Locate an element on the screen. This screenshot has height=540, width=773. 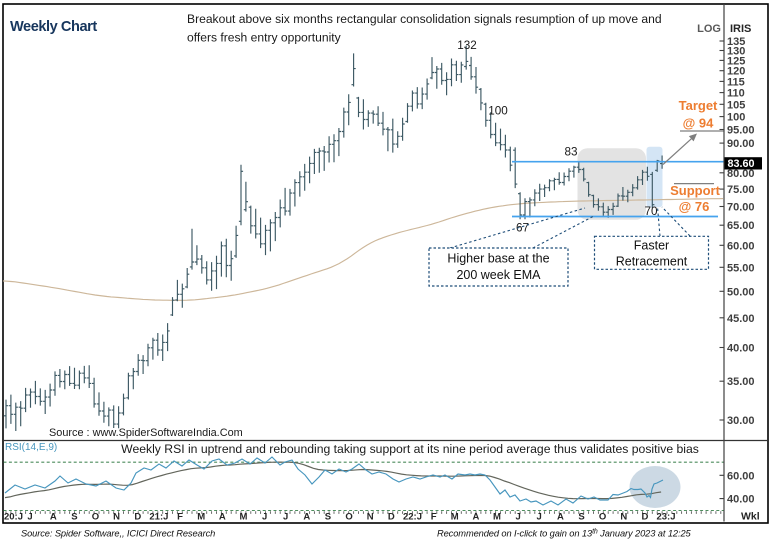
svg-text: 132 is located at coordinates (467, 45).